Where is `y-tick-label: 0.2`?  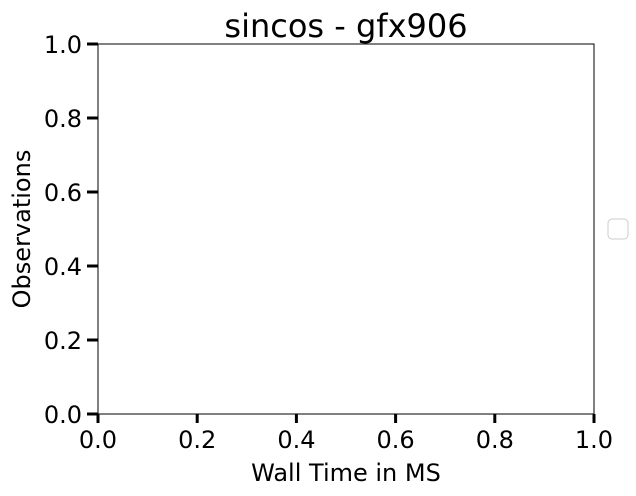 y-tick-label: 0.2 is located at coordinates (63, 341).